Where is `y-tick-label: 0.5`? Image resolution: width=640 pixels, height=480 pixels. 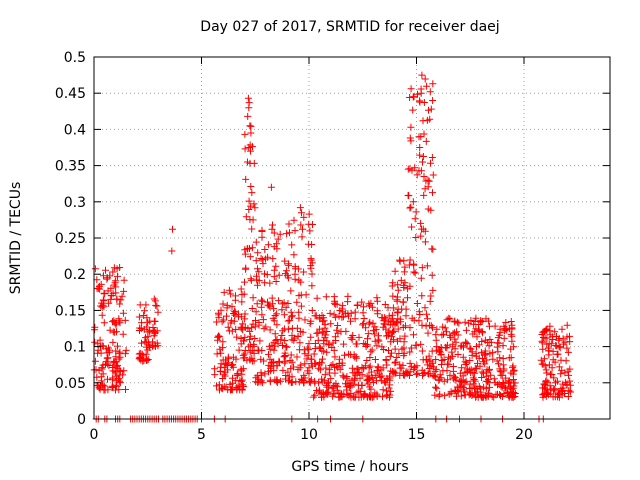 y-tick-label: 0.5 is located at coordinates (75, 58).